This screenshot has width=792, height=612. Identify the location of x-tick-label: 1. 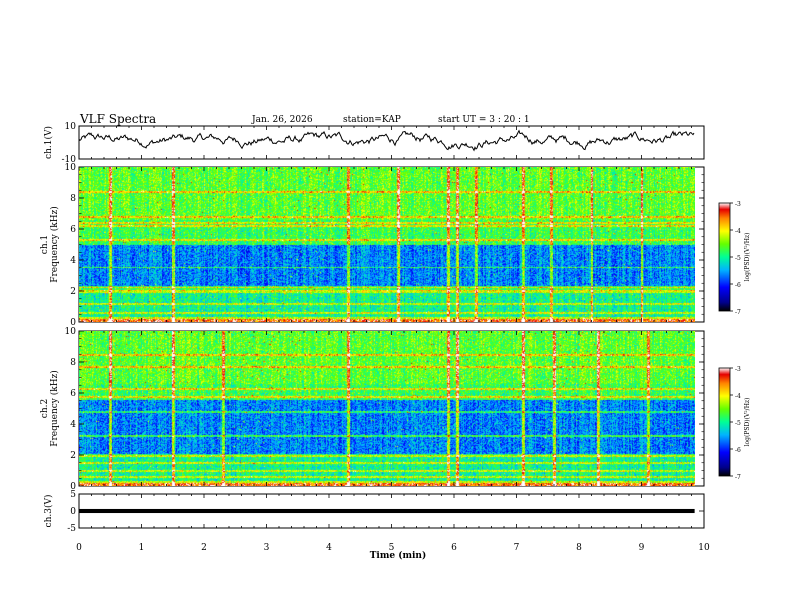
(142, 548).